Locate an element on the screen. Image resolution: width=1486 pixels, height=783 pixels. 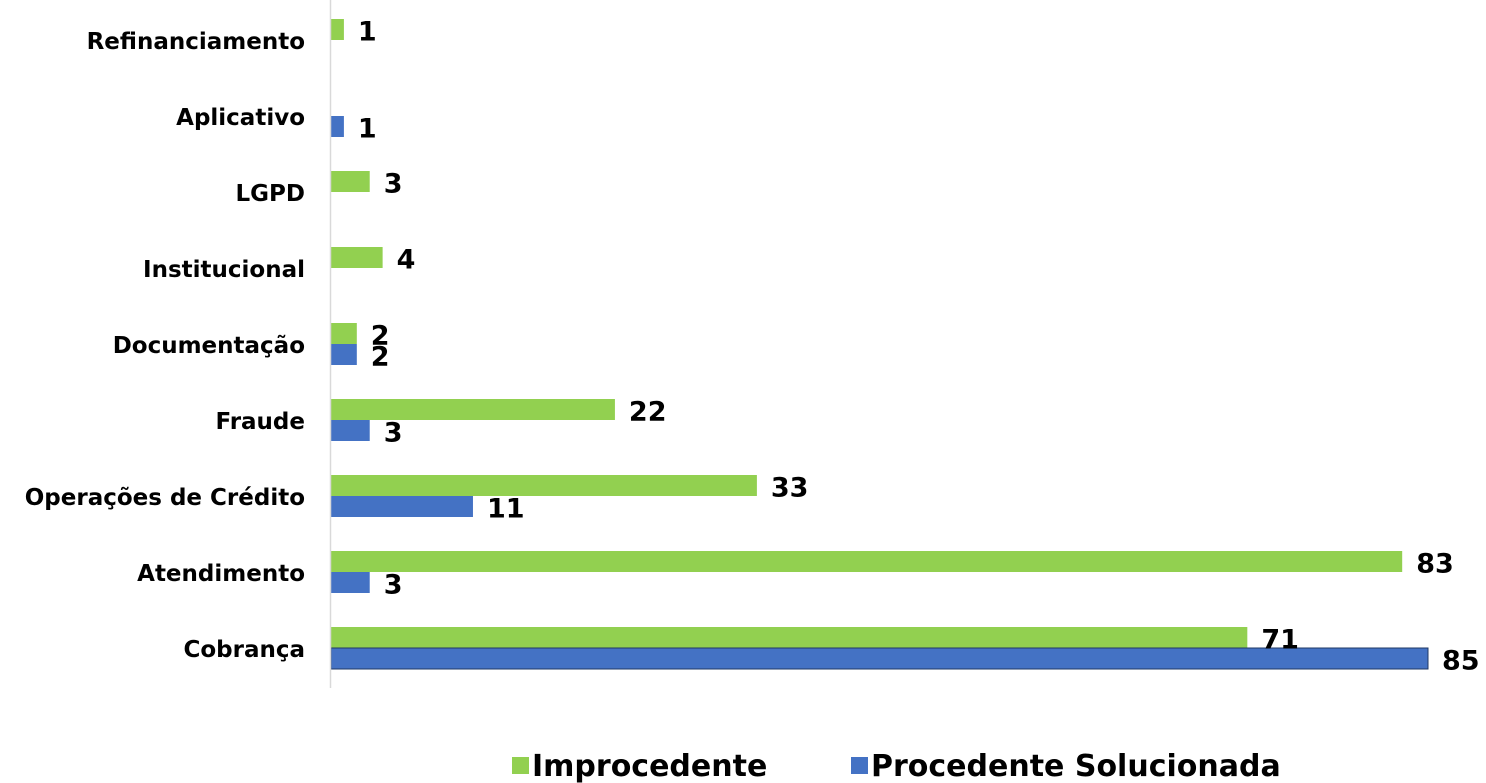
bar-improcedente-institucional is located at coordinates (357, 257).